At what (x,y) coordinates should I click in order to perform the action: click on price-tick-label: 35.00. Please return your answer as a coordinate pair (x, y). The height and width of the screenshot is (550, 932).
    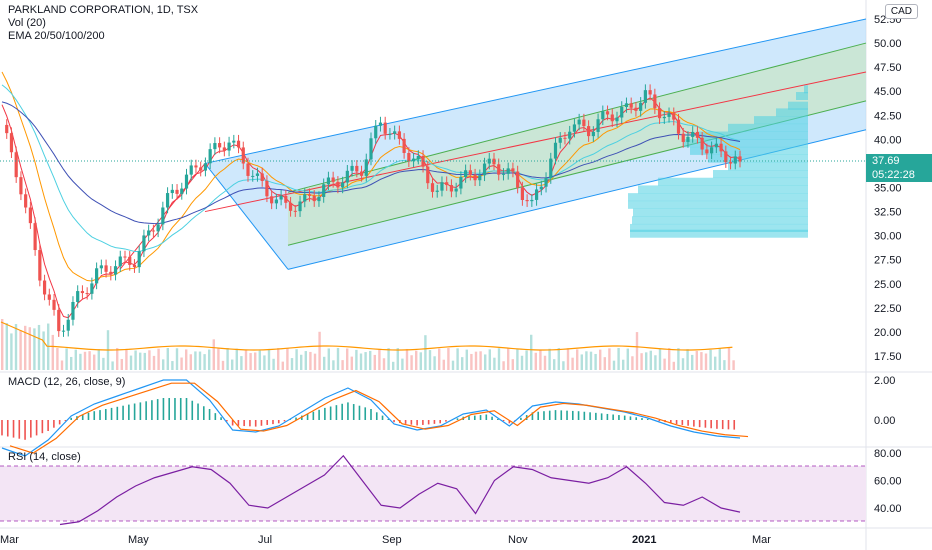
    Looking at the image, I should click on (888, 189).